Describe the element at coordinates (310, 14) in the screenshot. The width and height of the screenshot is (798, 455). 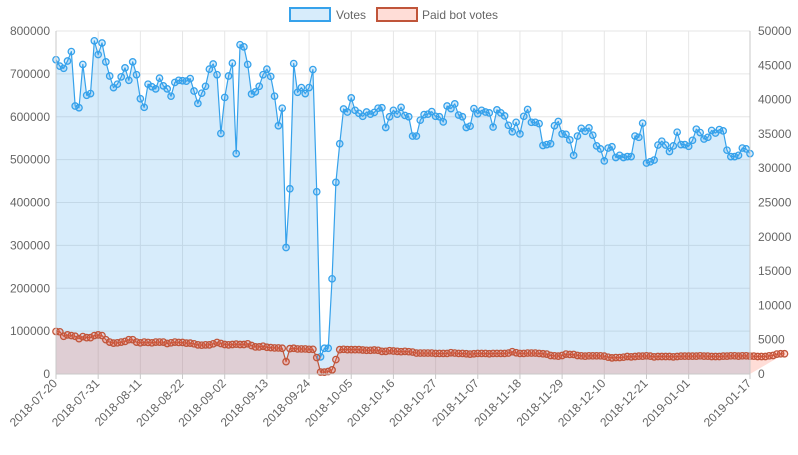
I see `legend-swatch-votes` at that location.